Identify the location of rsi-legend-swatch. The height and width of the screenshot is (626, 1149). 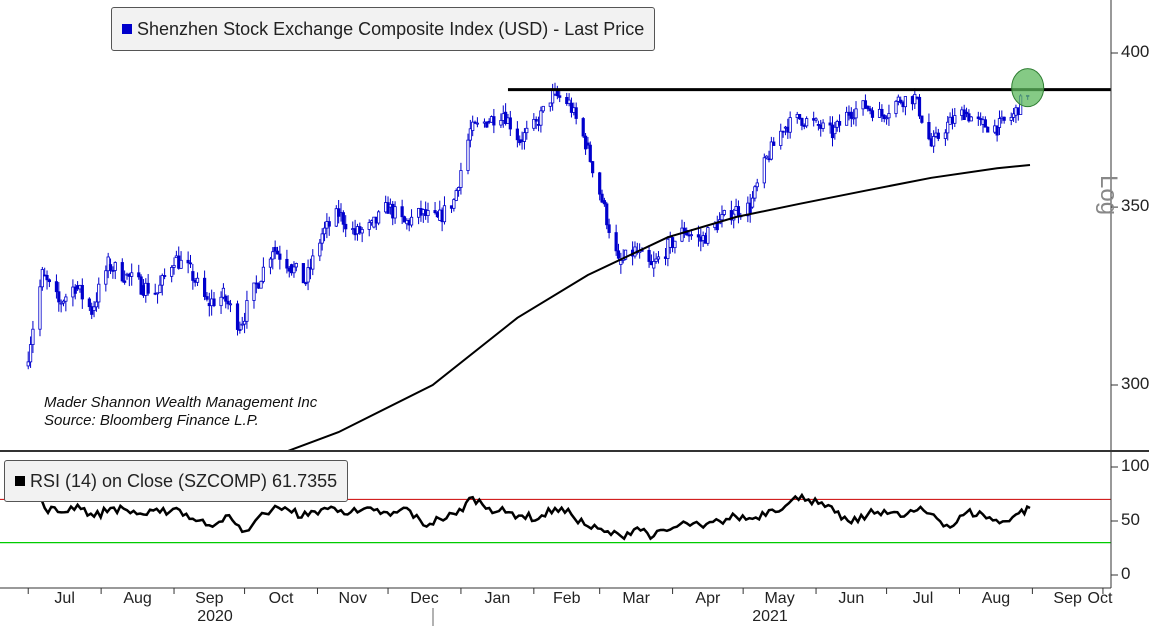
(20, 481).